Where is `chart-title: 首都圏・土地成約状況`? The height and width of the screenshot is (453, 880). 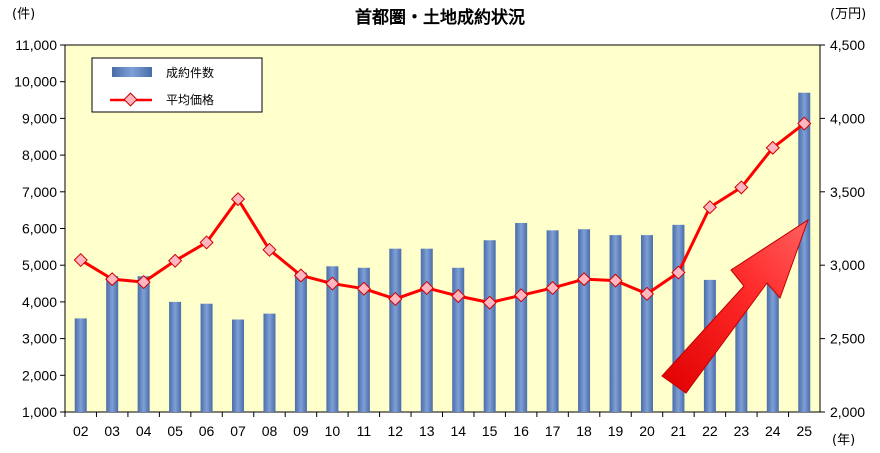
chart-title: 首都圏・土地成約状況 is located at coordinates (440, 17).